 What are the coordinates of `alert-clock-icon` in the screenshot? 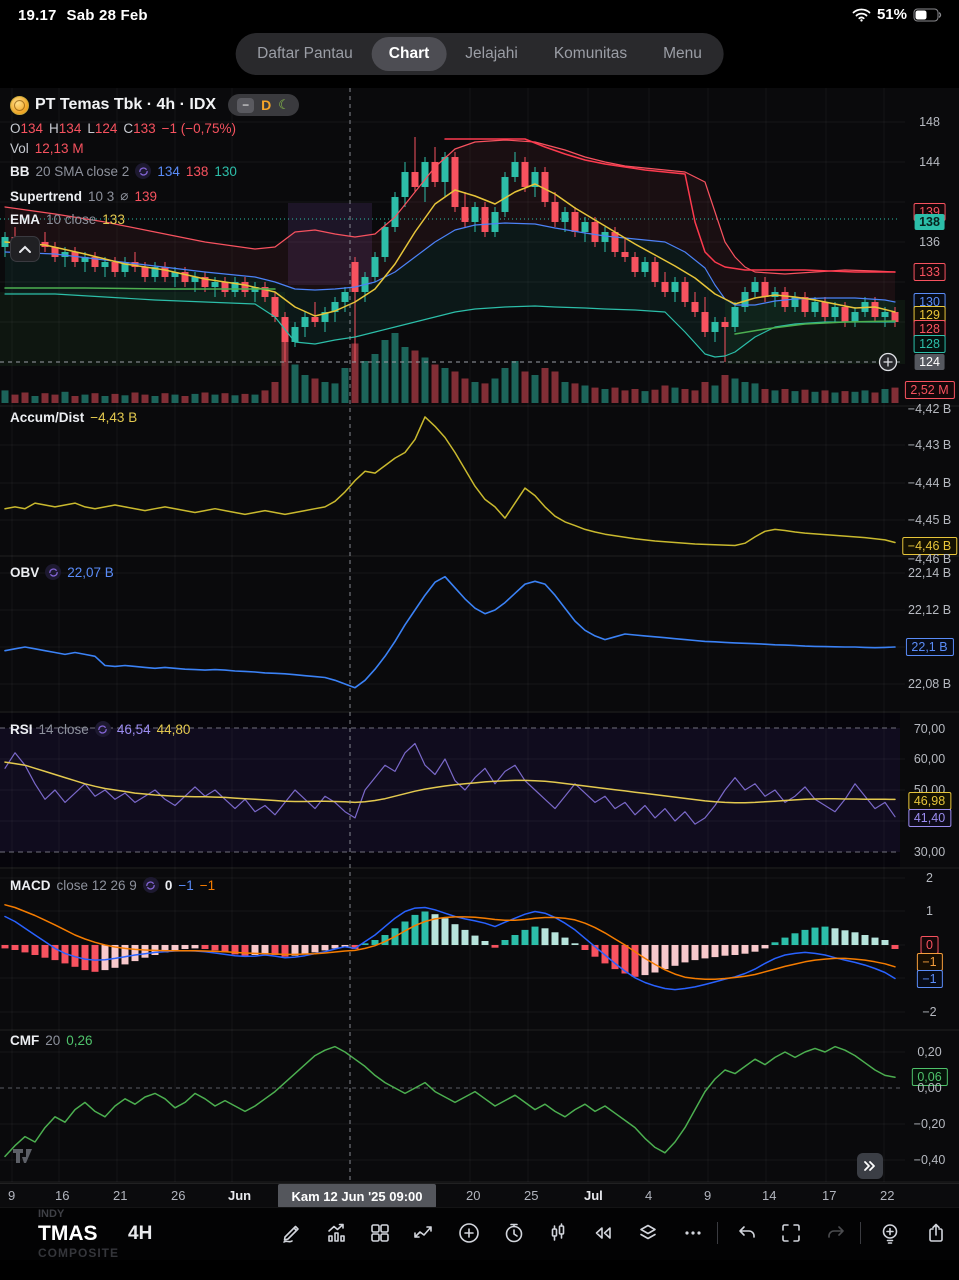 It's located at (514, 1233).